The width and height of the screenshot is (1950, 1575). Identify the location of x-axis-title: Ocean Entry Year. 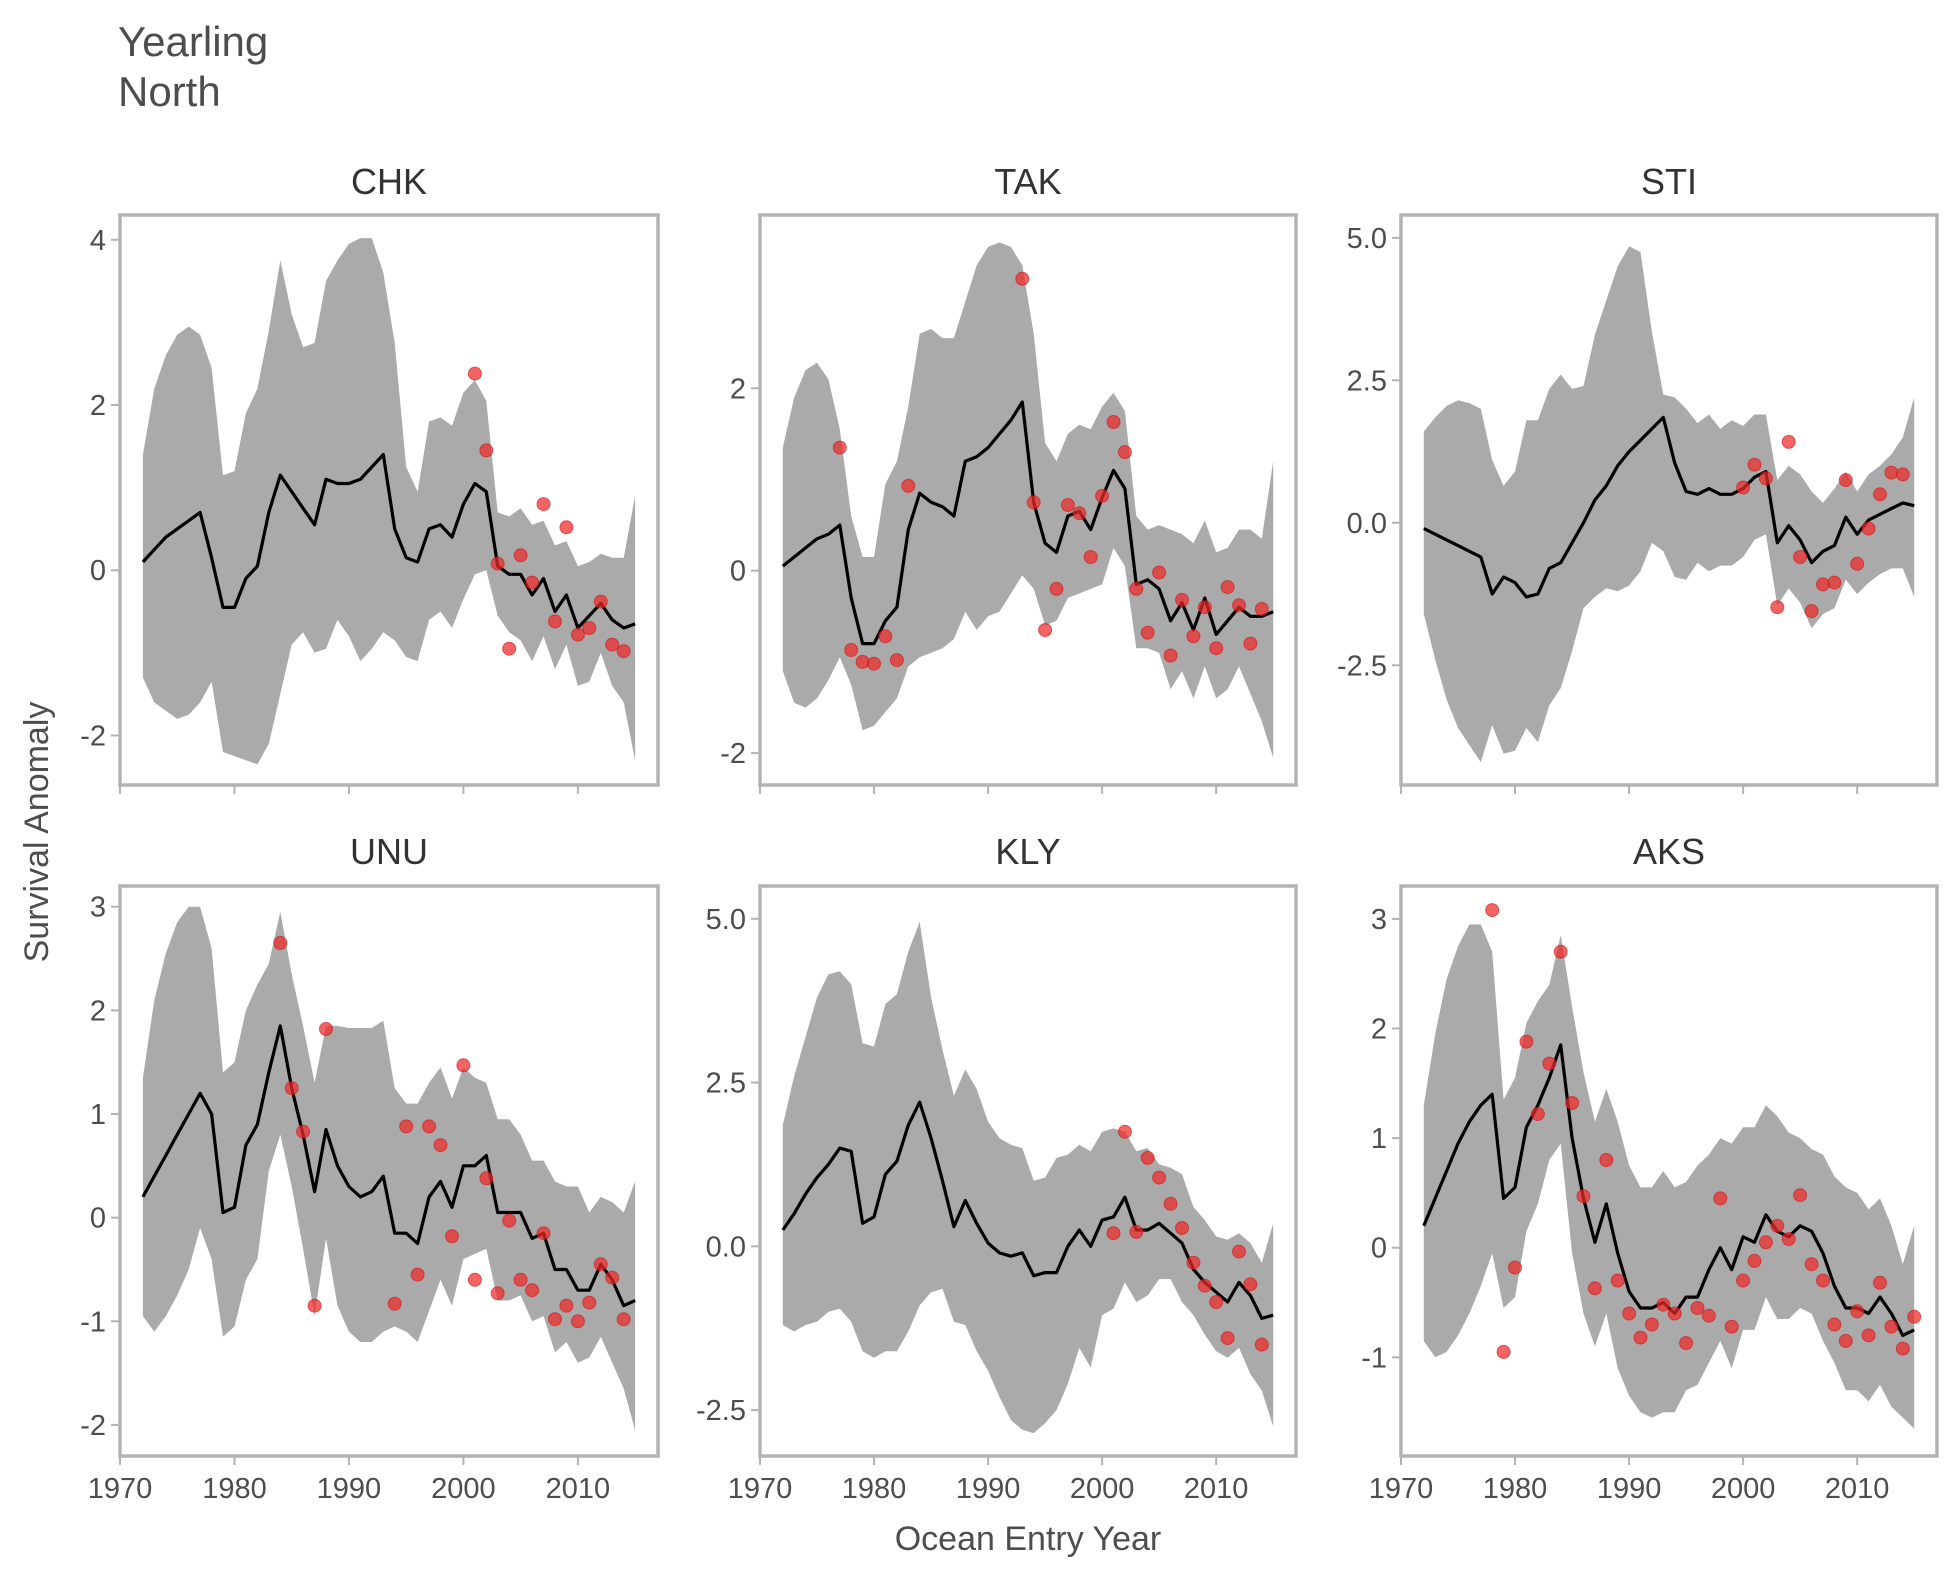
(1028, 1539).